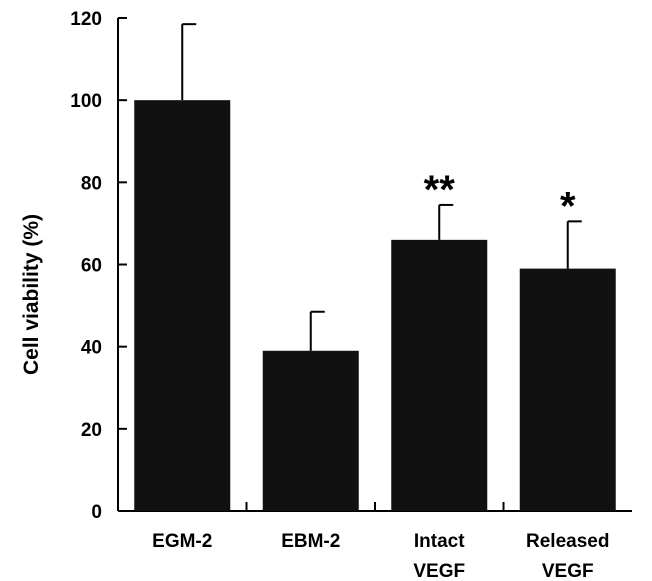 Image resolution: width=652 pixels, height=581 pixels. Describe the element at coordinates (86, 101) in the screenshot. I see `y-tick-label: 100` at that location.